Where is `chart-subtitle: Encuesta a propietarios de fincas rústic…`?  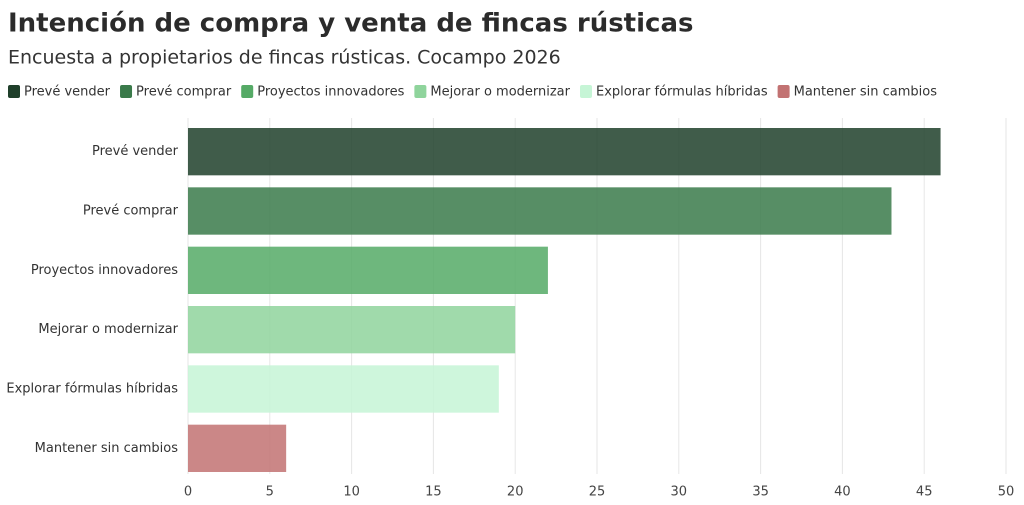 chart-subtitle: Encuesta a propietarios de fincas rústic… is located at coordinates (284, 58).